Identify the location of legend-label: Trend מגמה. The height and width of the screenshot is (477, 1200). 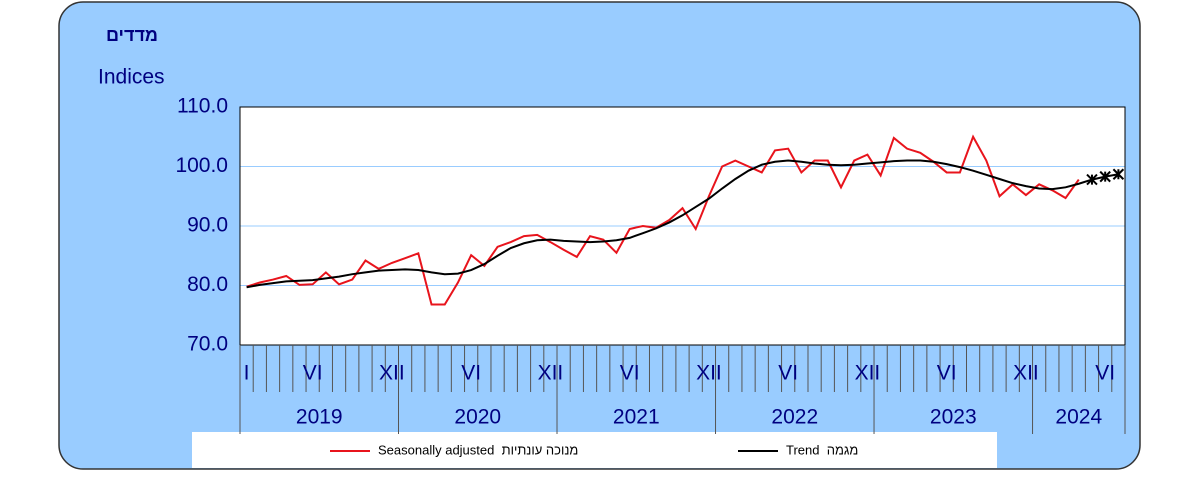
(822, 449).